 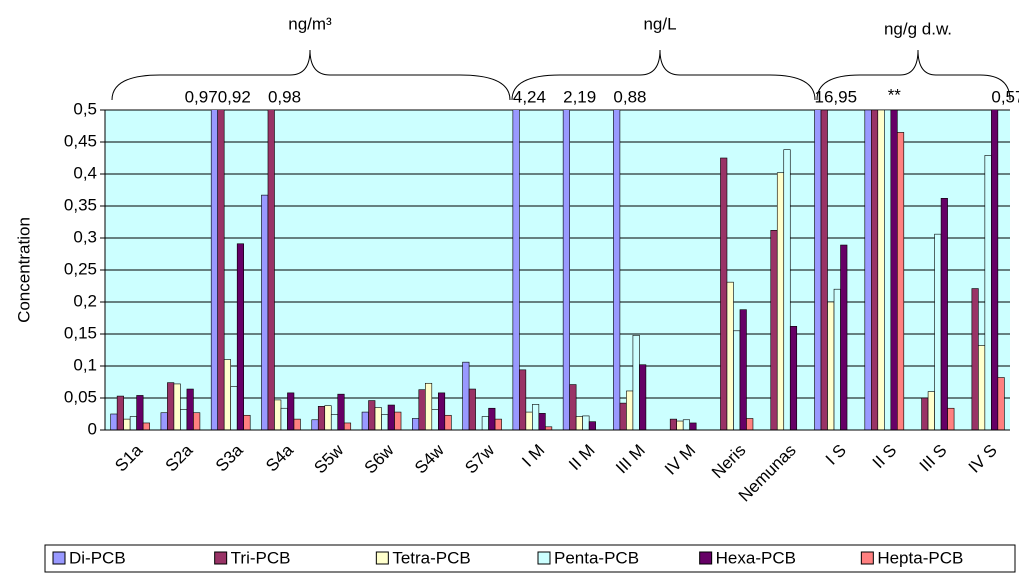 I want to click on x-tick-label: I S, so click(x=836, y=455).